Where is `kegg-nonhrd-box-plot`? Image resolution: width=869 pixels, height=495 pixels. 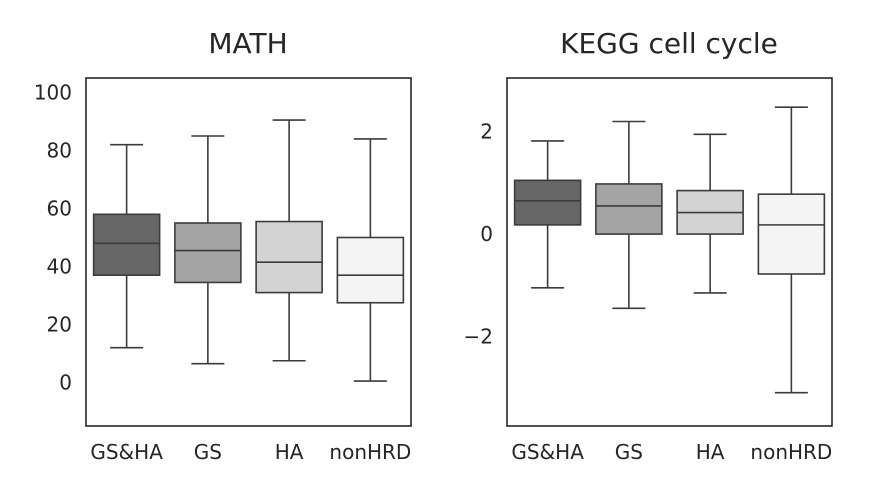 kegg-nonhrd-box-plot is located at coordinates (791, 250).